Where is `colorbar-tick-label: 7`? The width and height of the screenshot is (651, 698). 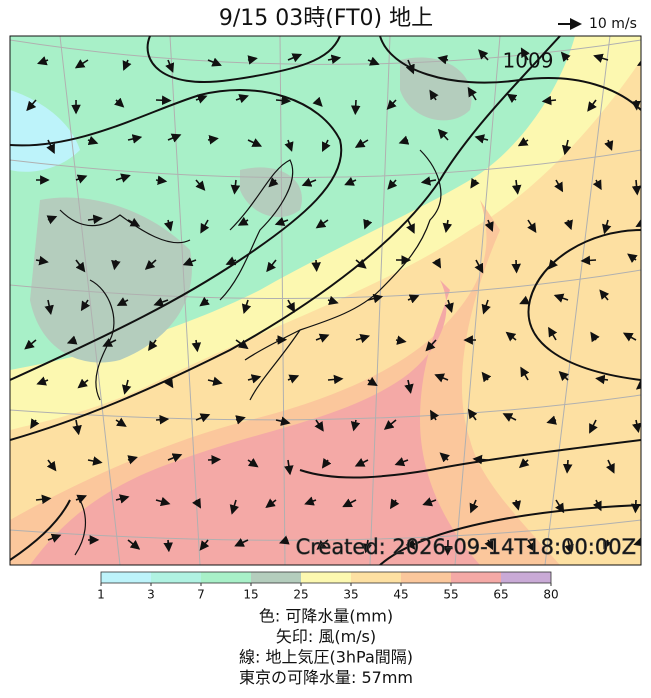
colorbar-tick-label: 7 is located at coordinates (201, 595).